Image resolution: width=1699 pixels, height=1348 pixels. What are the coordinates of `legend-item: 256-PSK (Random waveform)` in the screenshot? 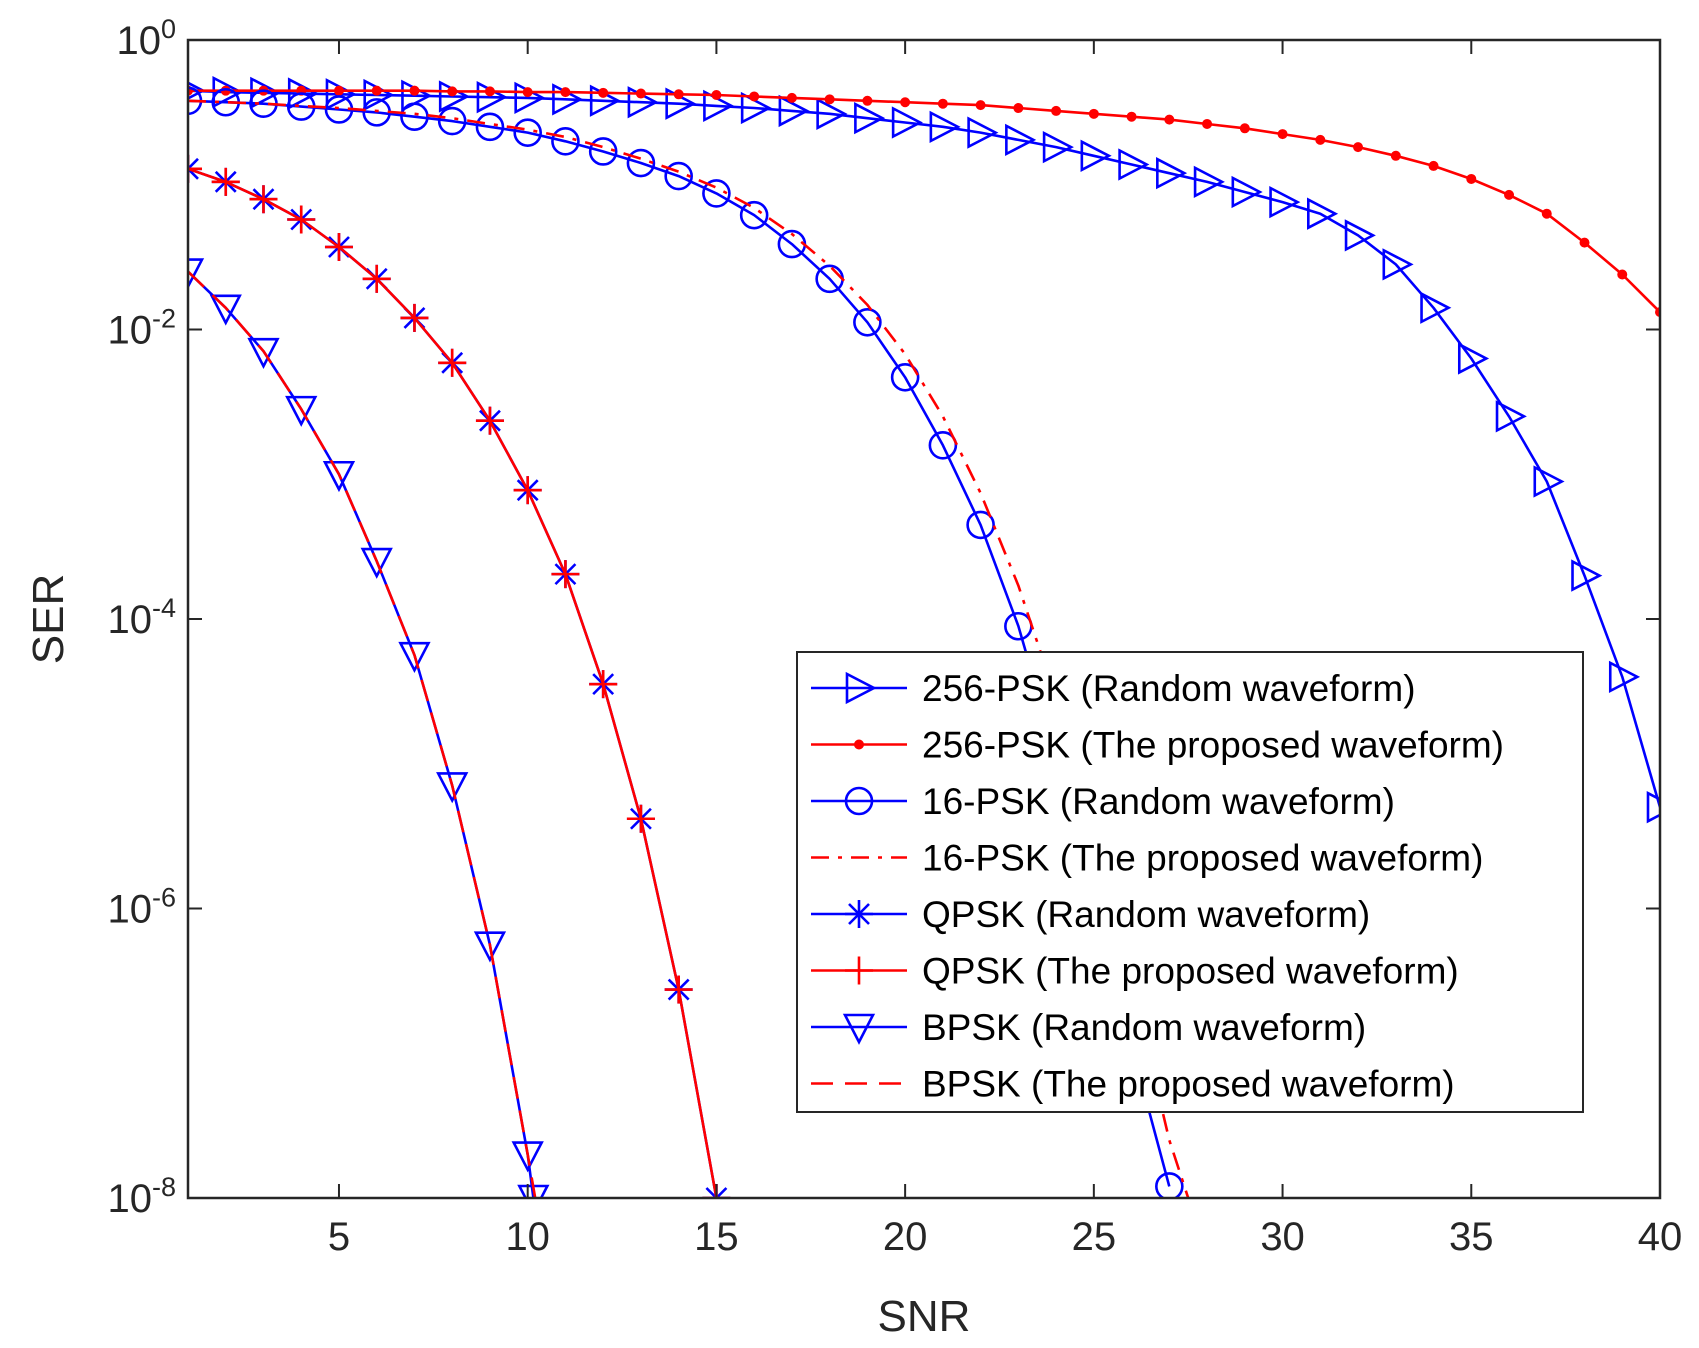 It's located at (1113, 688).